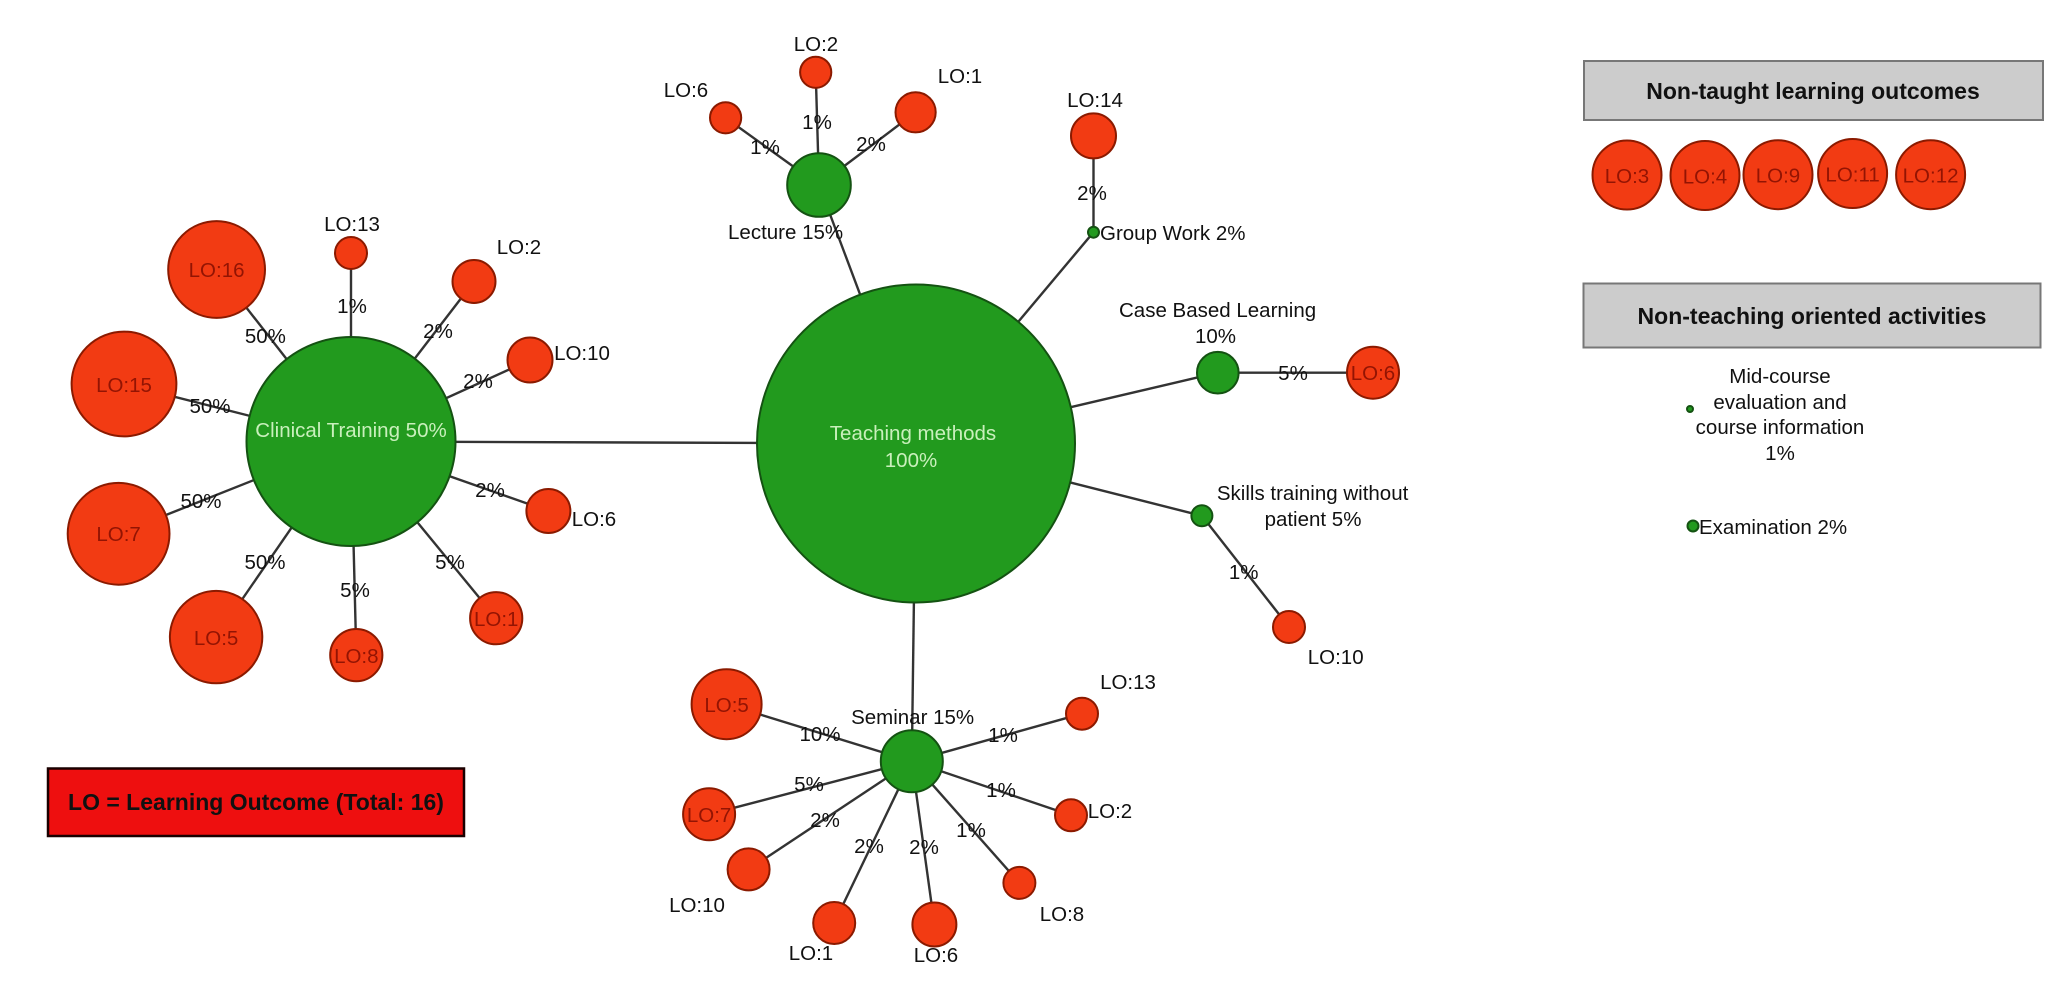  I want to click on svg-text: LO:14, so click(1095, 100).